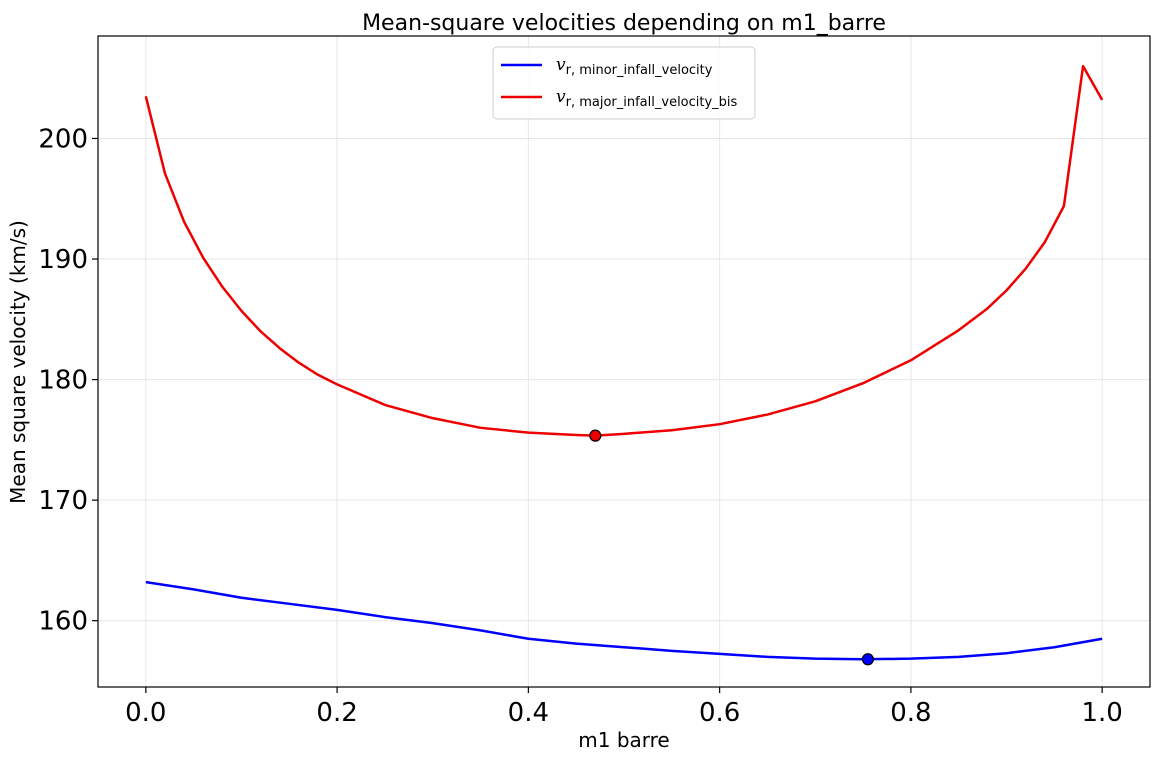 The height and width of the screenshot is (760, 1160). What do you see at coordinates (63, 622) in the screenshot?
I see `y-tick-label: 160` at bounding box center [63, 622].